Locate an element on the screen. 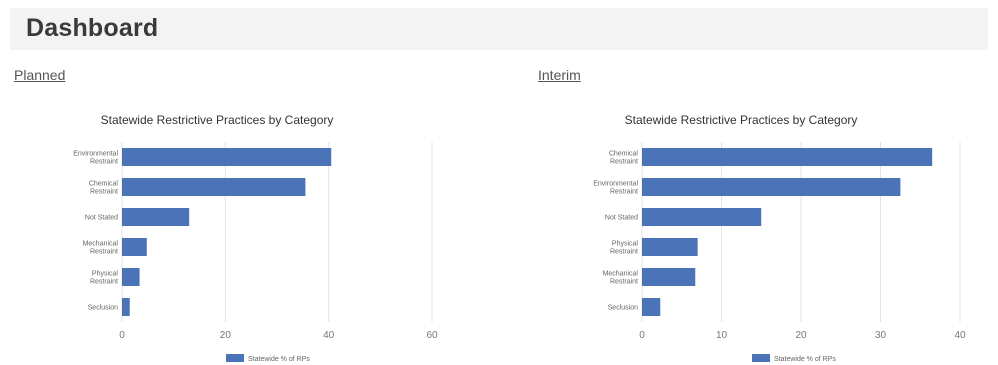 This screenshot has width=998, height=365. planned-bar-chemical-restraint is located at coordinates (213, 187).